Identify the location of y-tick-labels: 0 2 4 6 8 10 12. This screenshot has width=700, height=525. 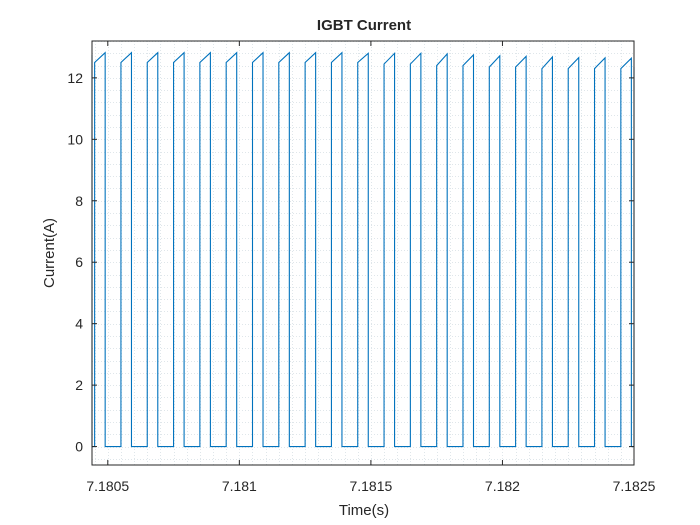
(75, 262).